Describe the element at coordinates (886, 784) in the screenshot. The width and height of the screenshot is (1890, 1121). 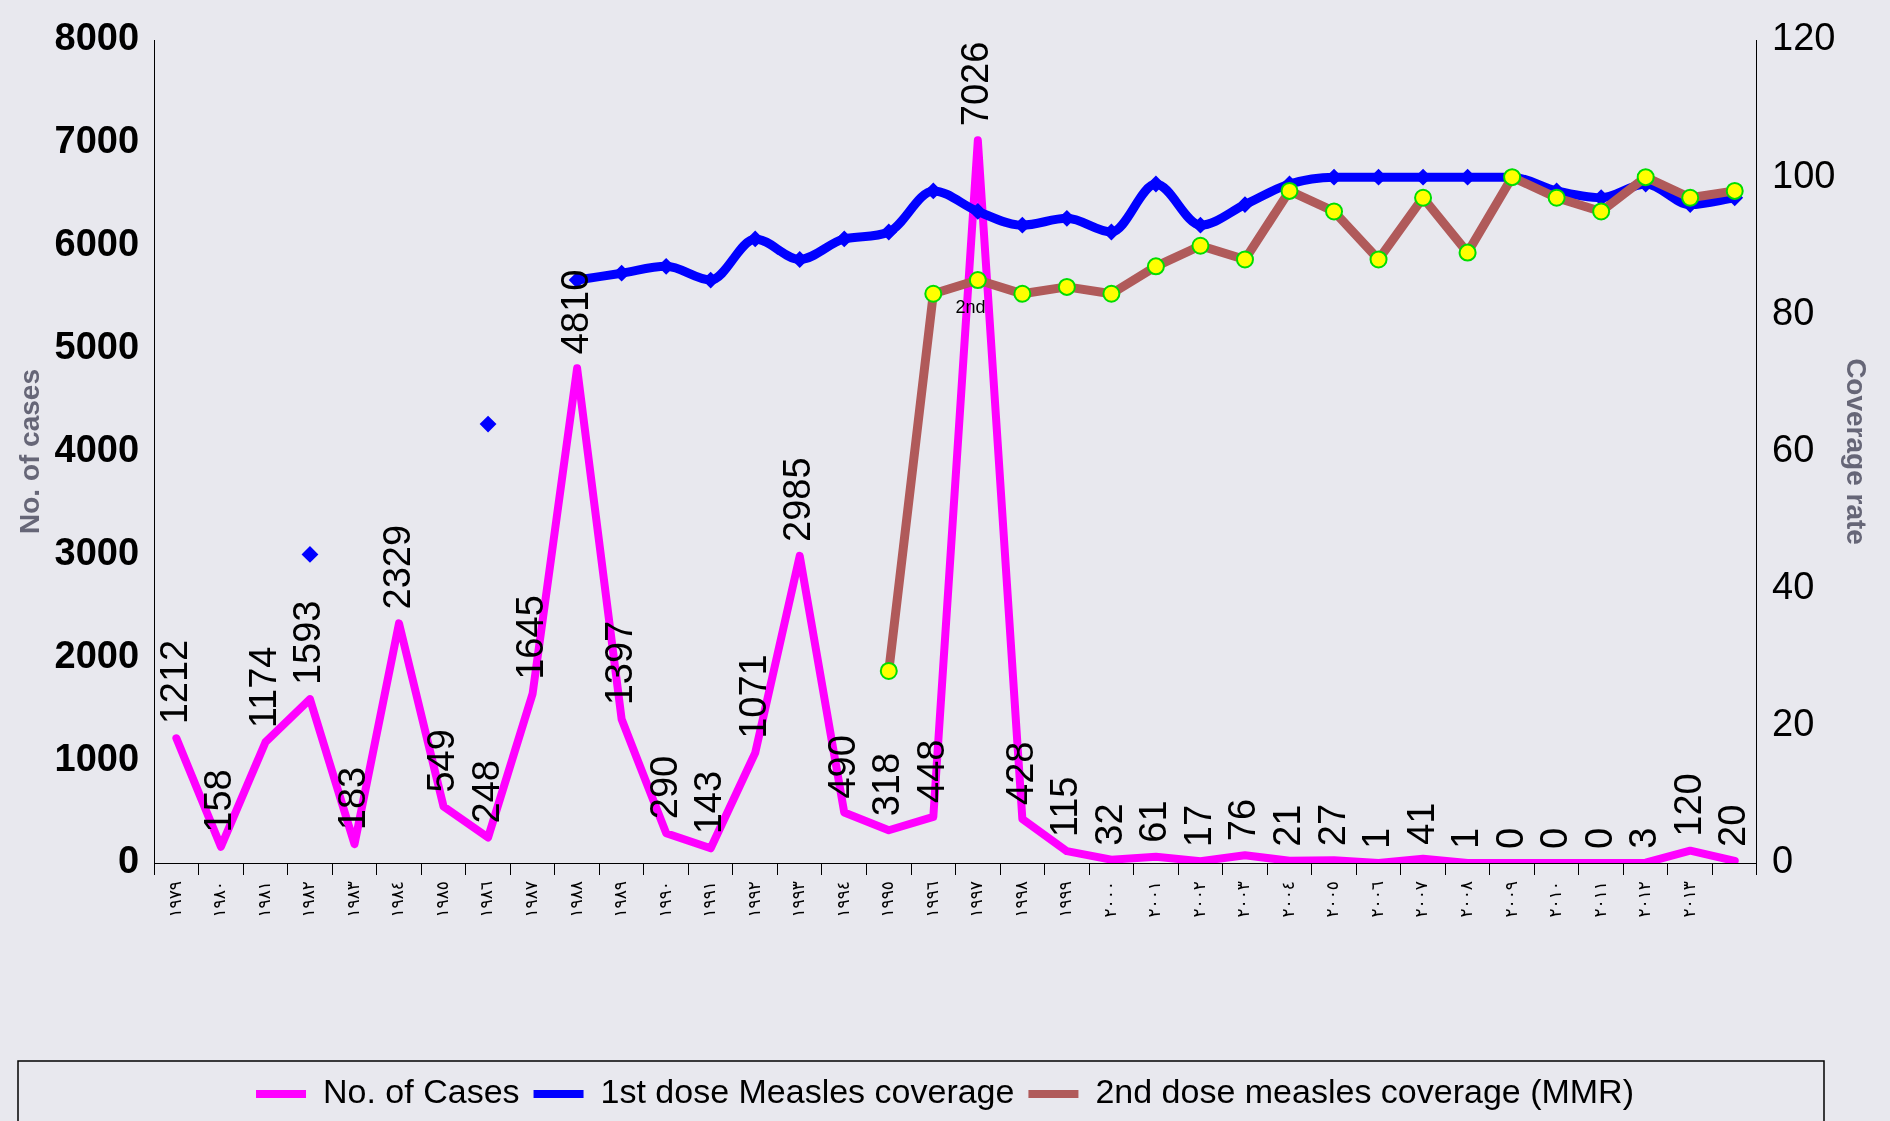
I see `data-label: 318` at that location.